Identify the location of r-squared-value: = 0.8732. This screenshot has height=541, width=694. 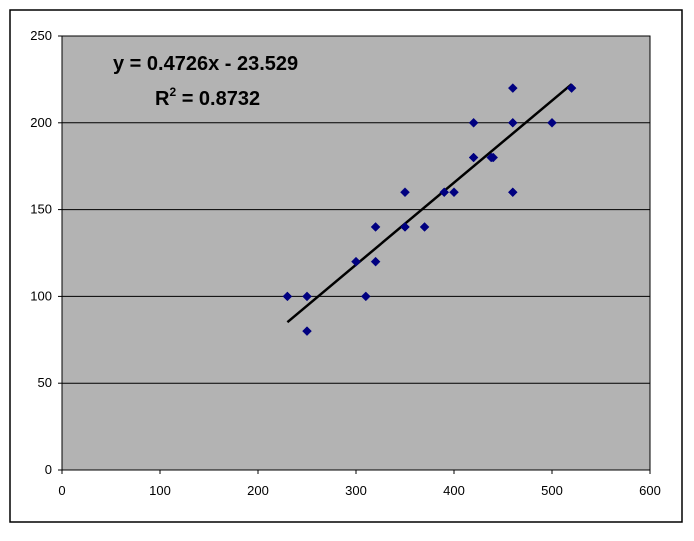
(218, 99).